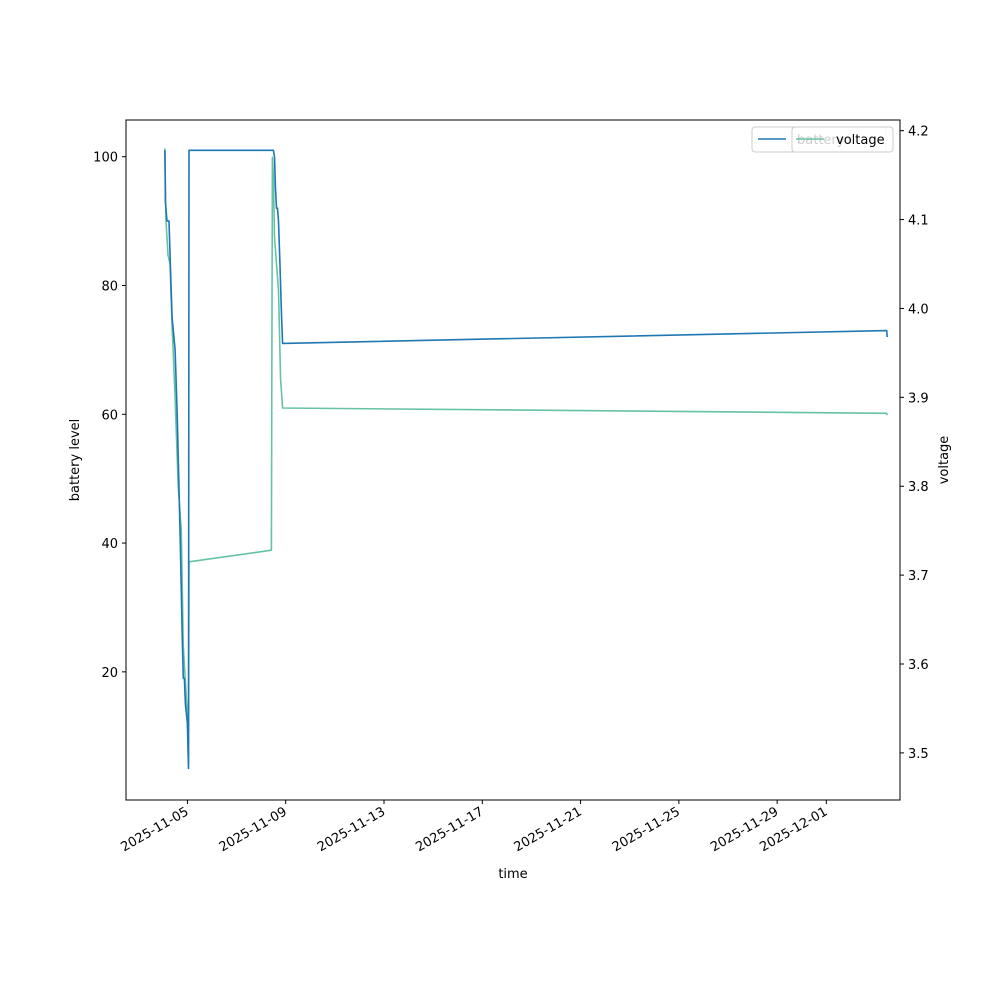 Image resolution: width=1000 pixels, height=1004 pixels. Describe the element at coordinates (918, 754) in the screenshot. I see `y2-tick-label: 3.5` at that location.